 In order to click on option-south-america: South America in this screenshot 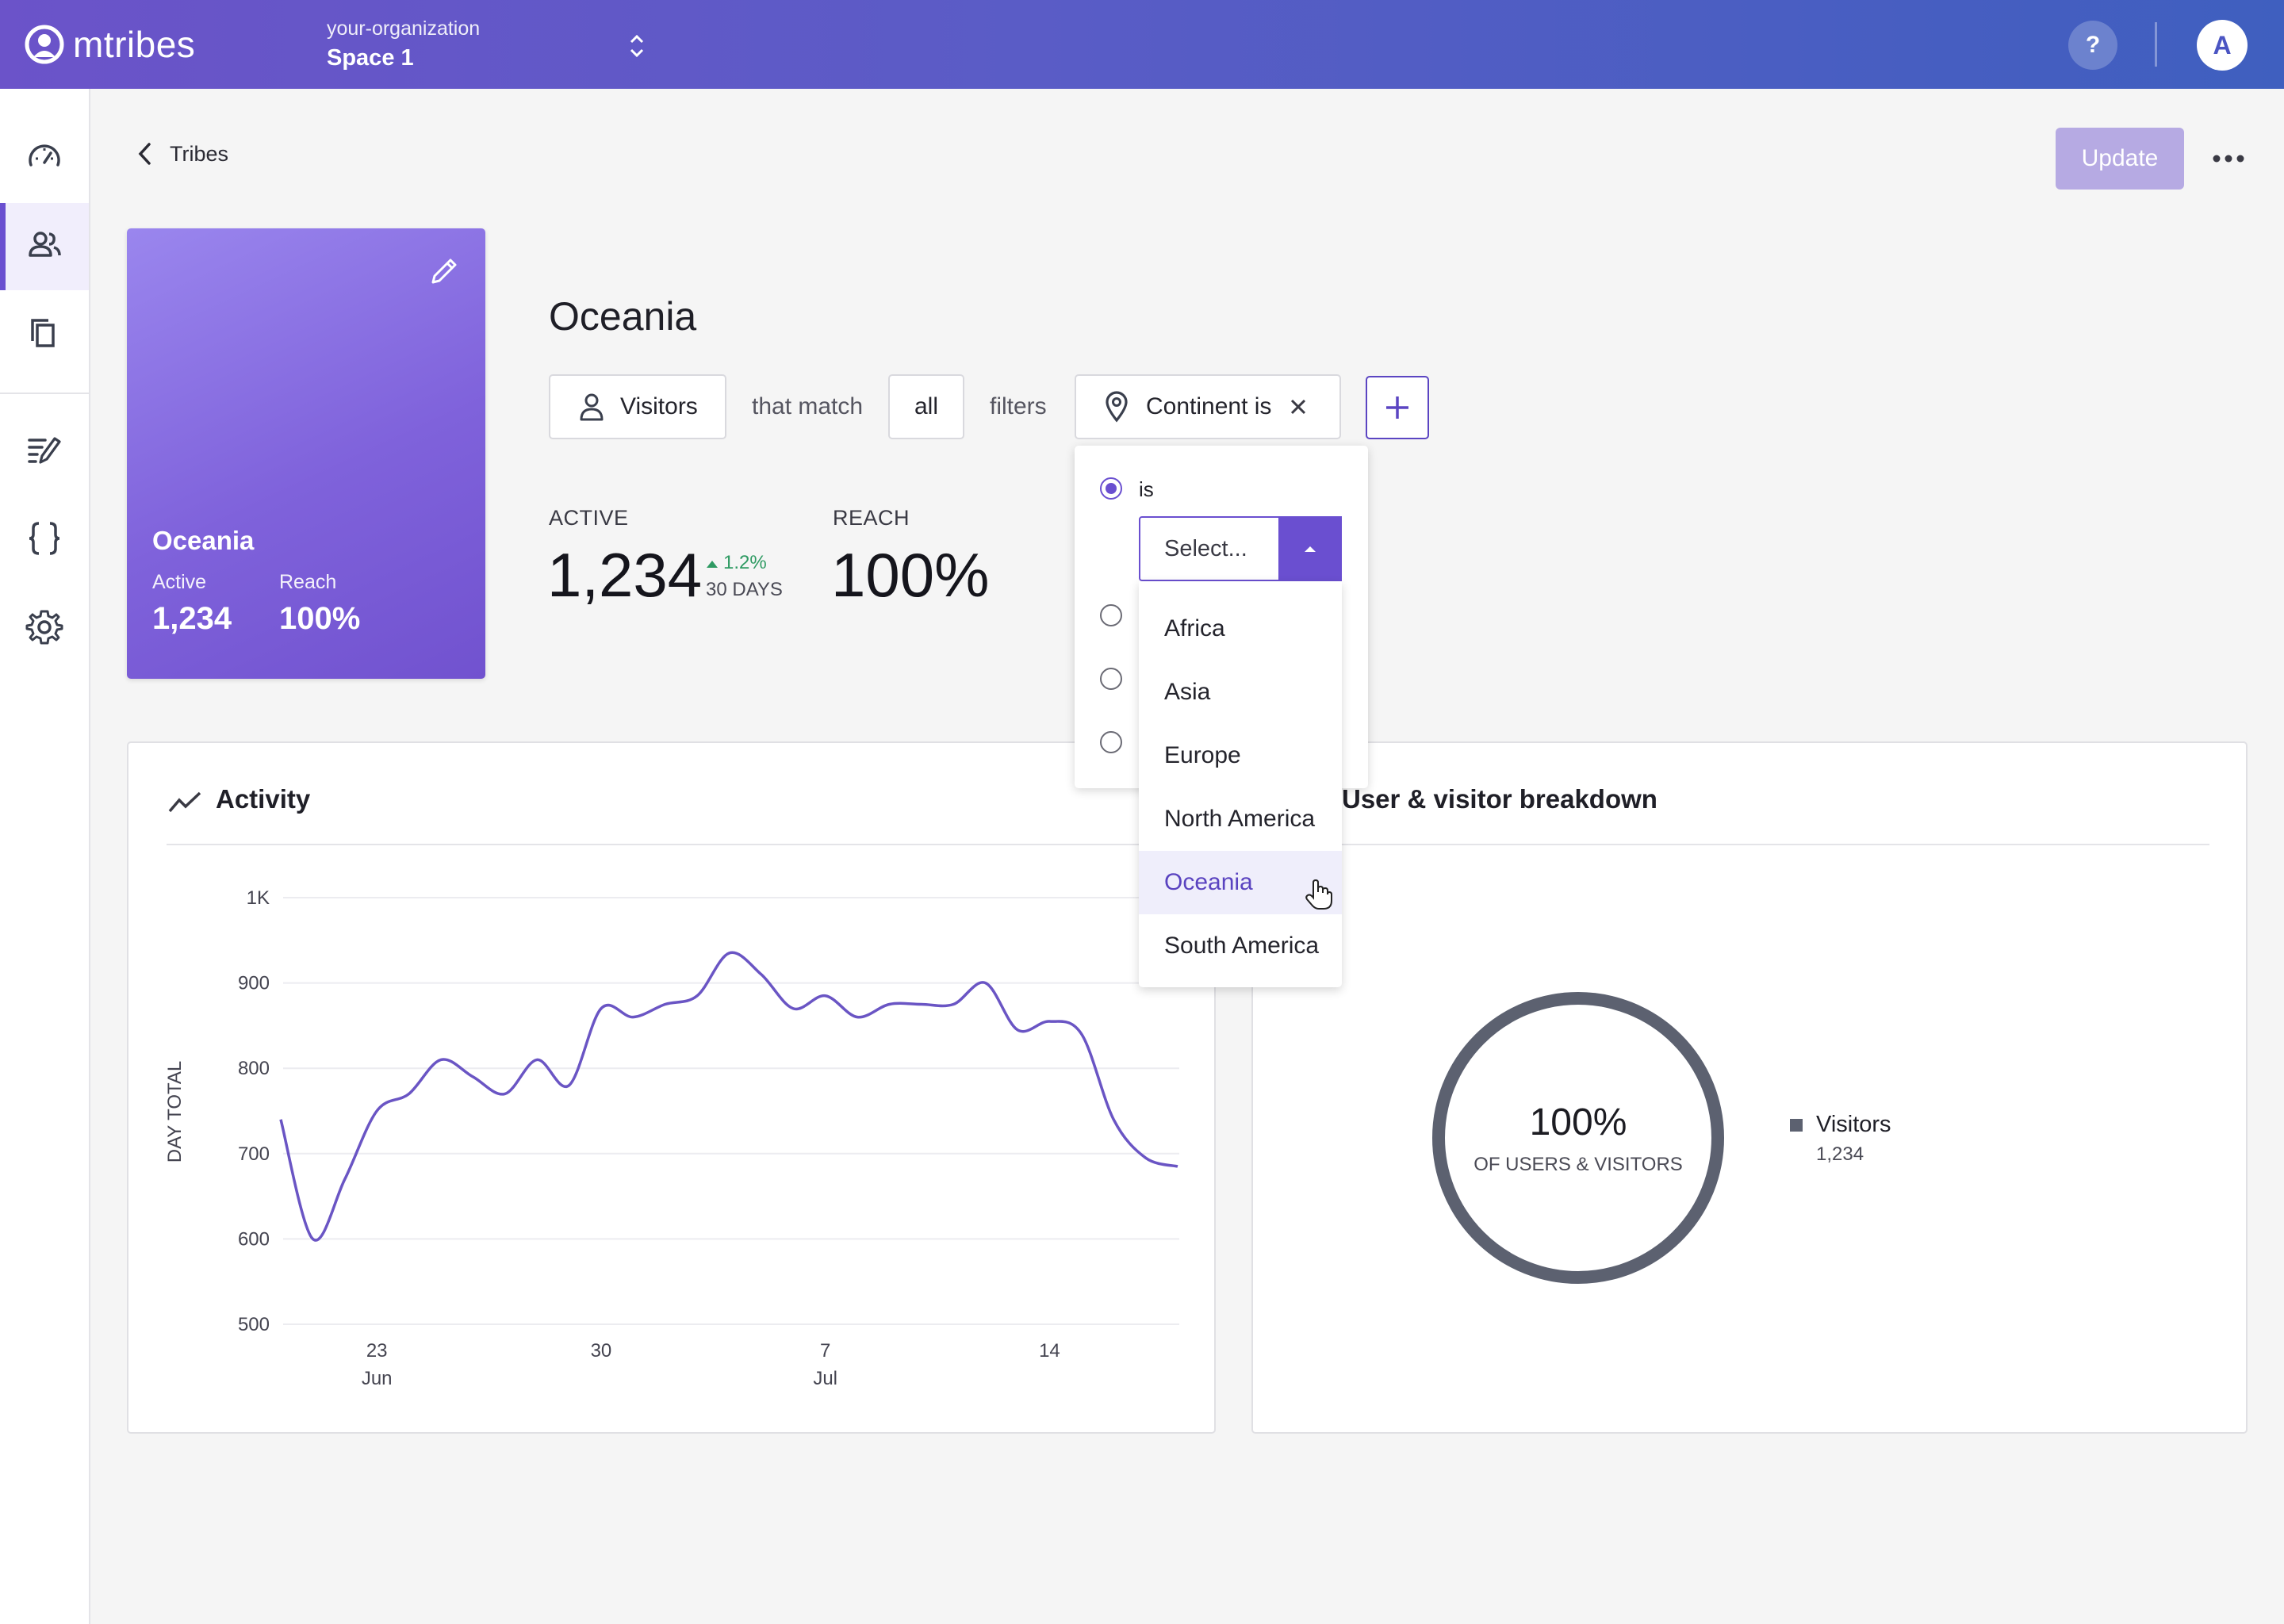, I will do `click(1242, 946)`.